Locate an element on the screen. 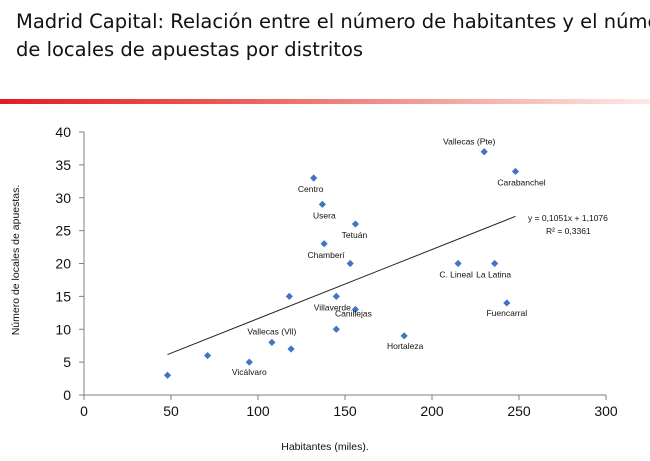 The width and height of the screenshot is (650, 461). y-tick-label: 30 is located at coordinates (63, 198).